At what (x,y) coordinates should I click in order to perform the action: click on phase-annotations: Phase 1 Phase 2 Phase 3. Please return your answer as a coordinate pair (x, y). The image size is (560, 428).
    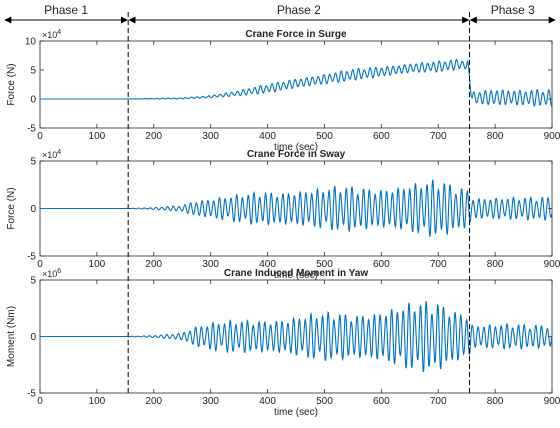
    Looking at the image, I should click on (280, 13).